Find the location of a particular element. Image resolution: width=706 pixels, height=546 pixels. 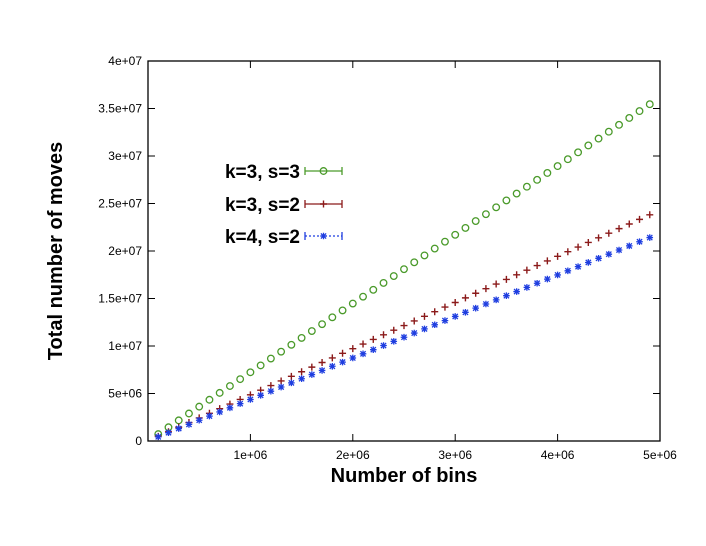

y-tick-label: 1e+07 is located at coordinates (125, 346).